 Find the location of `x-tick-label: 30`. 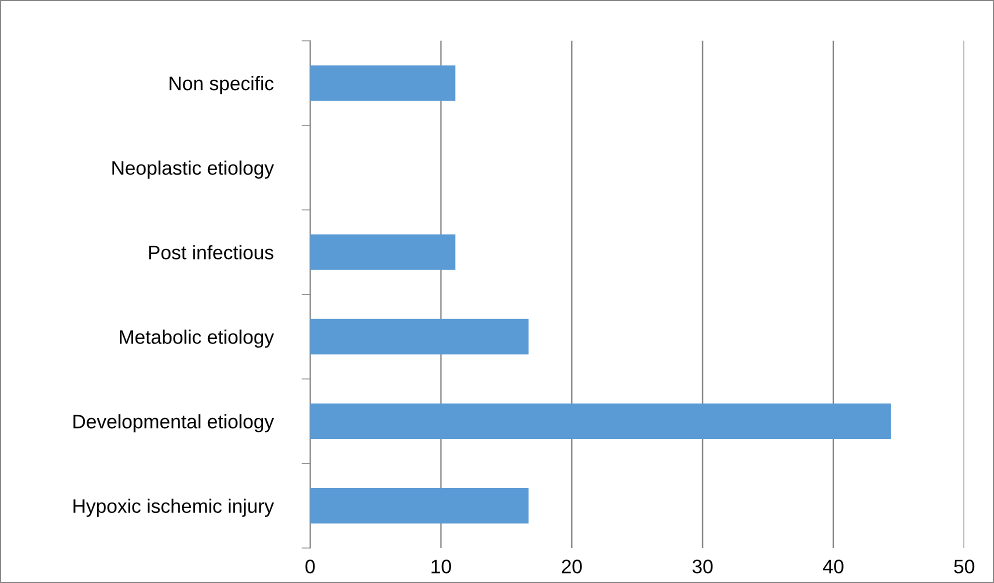

x-tick-label: 30 is located at coordinates (702, 567).